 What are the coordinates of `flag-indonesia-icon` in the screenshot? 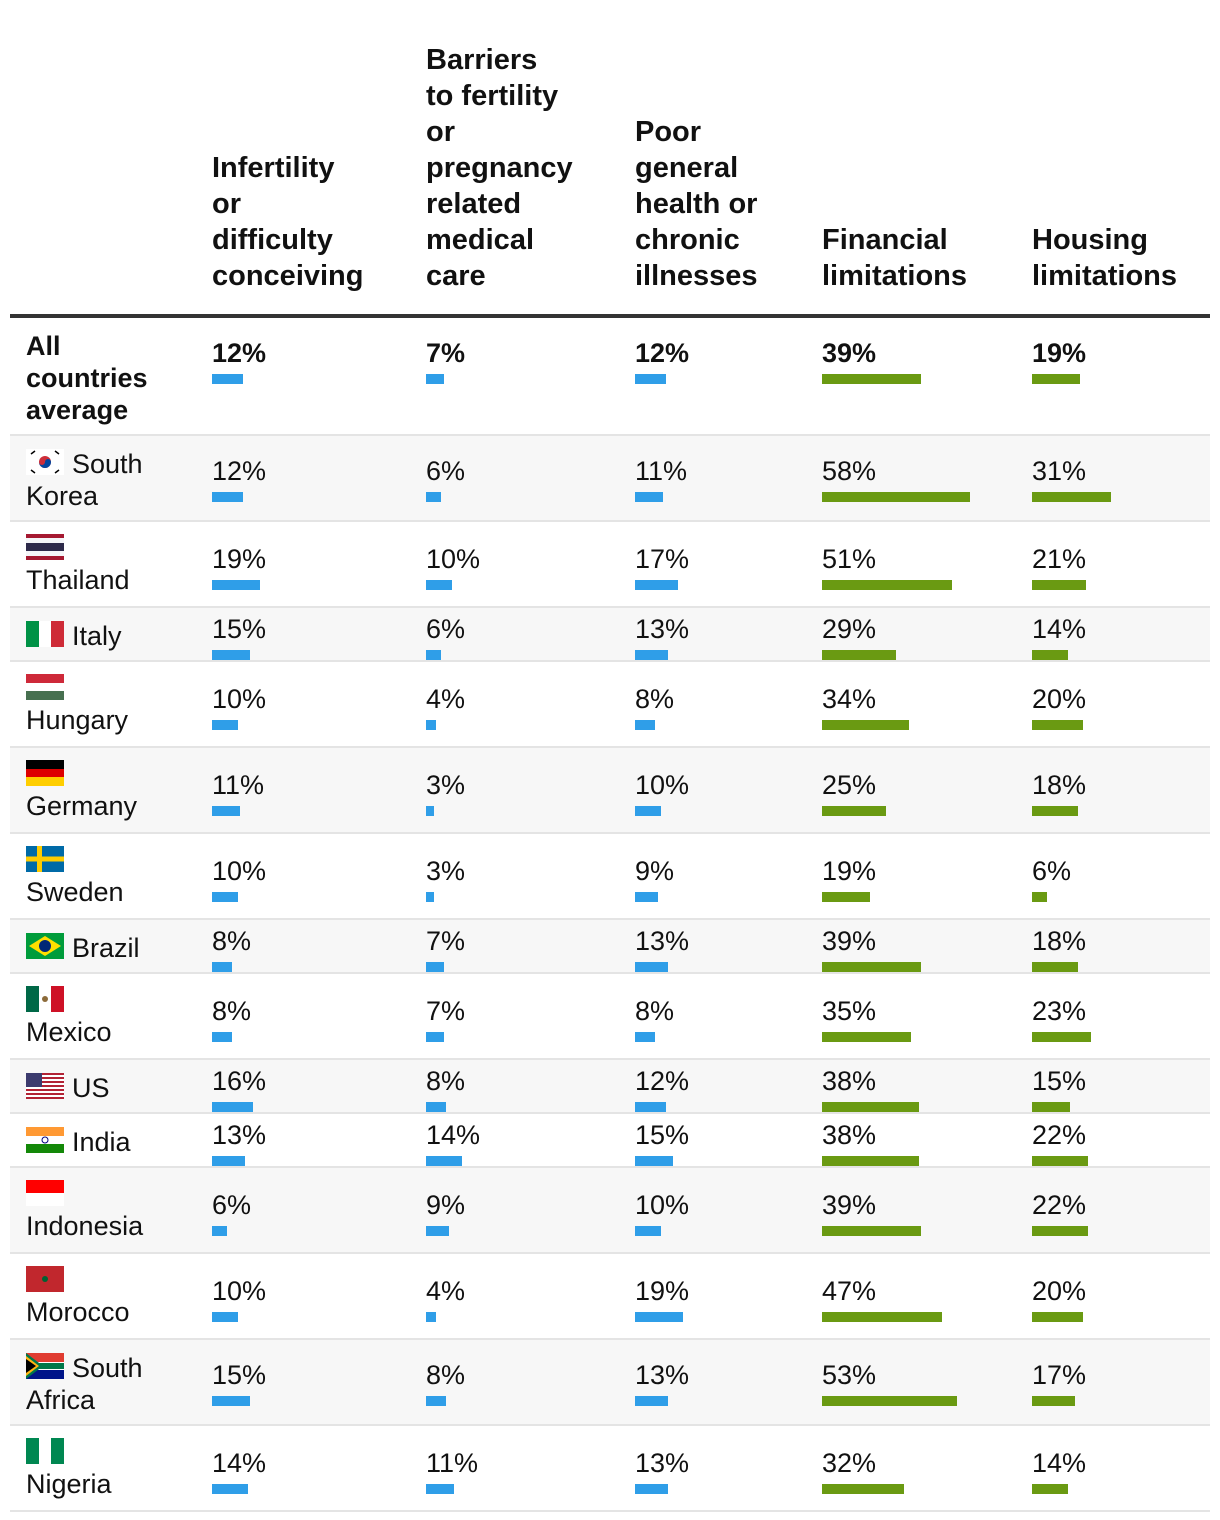 It's located at (45, 1193).